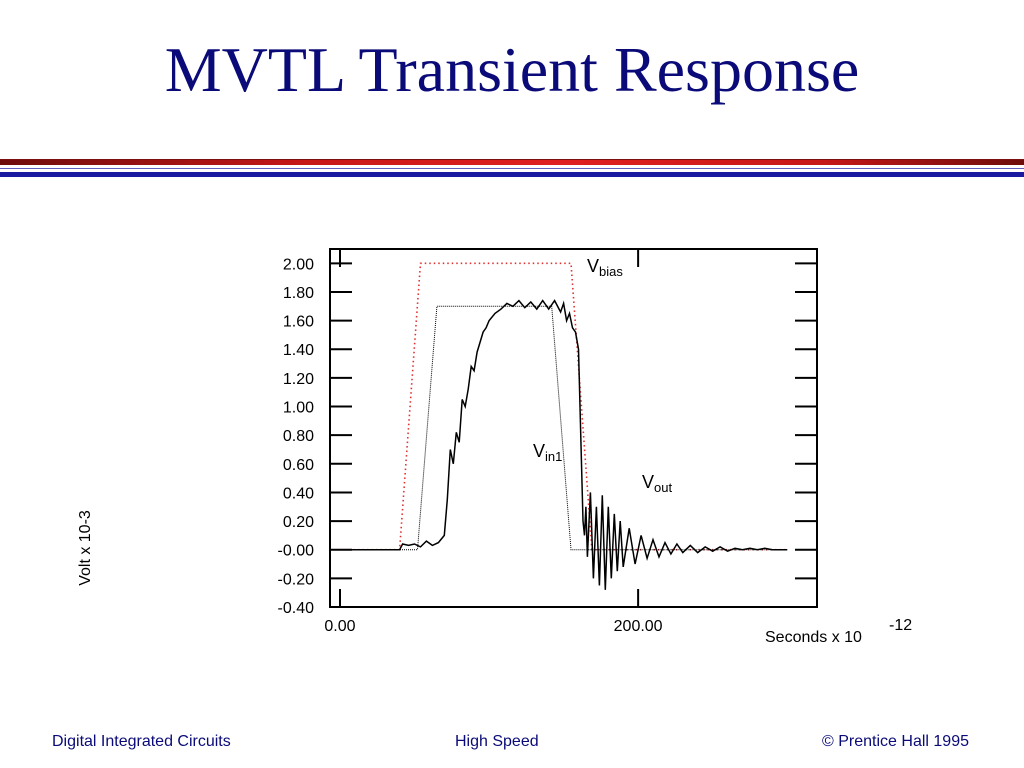 The image size is (1024, 768). I want to click on y-tick-label: 1.40, so click(298, 350).